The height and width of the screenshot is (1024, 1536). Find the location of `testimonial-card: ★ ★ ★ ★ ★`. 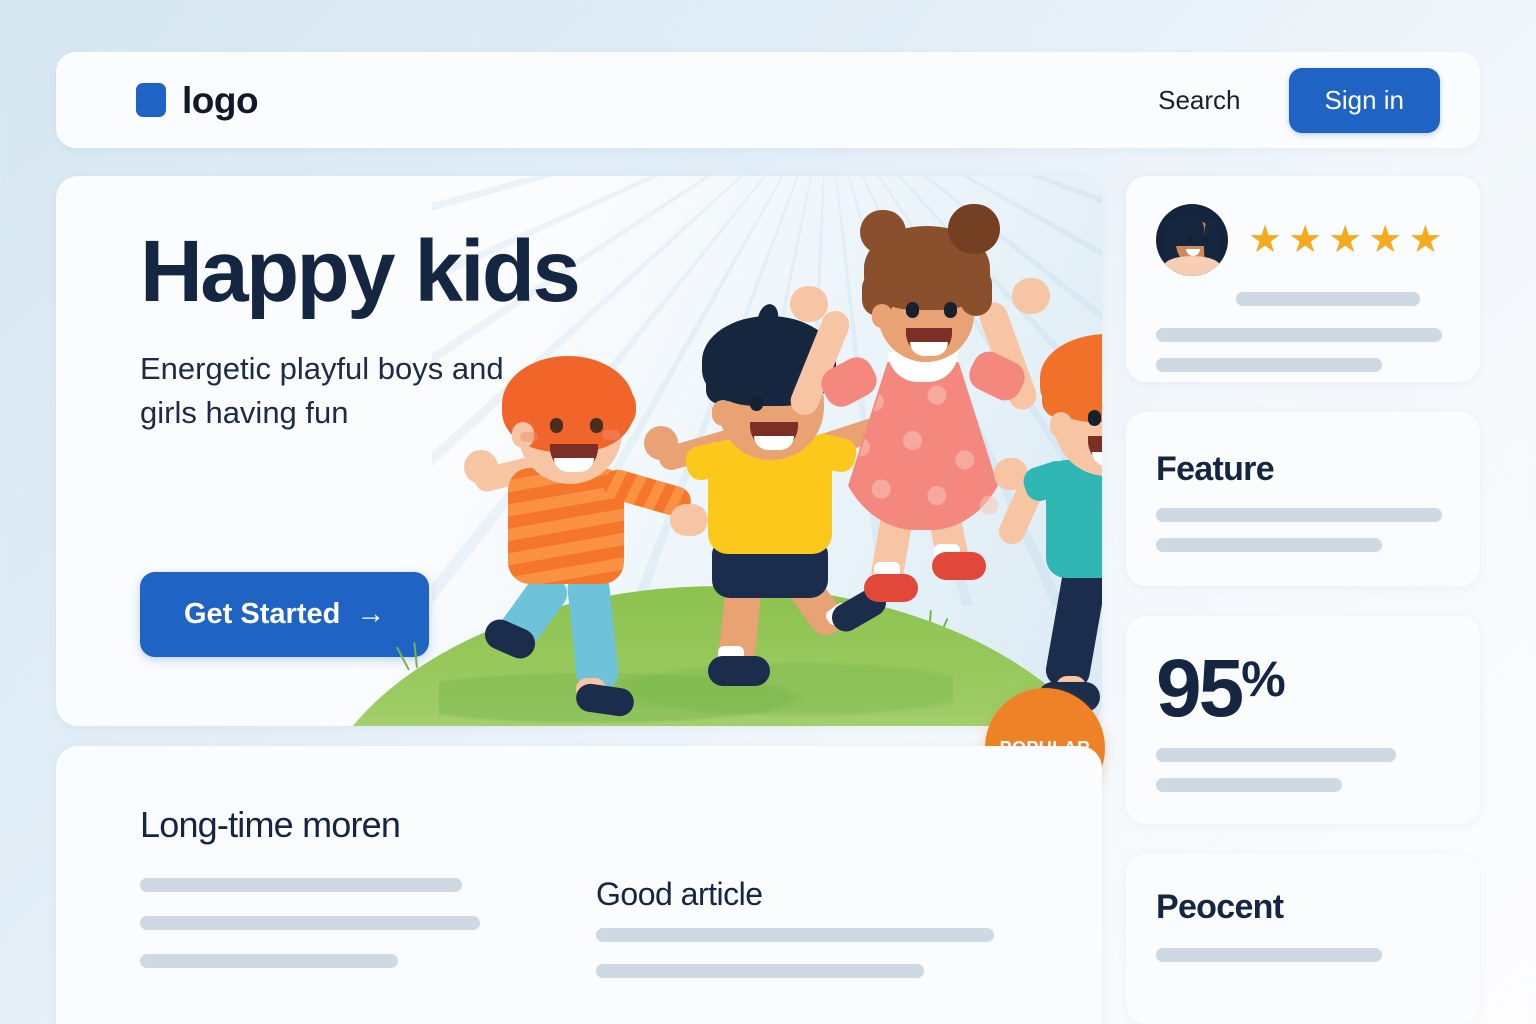

testimonial-card: ★ ★ ★ ★ ★ is located at coordinates (1303, 279).